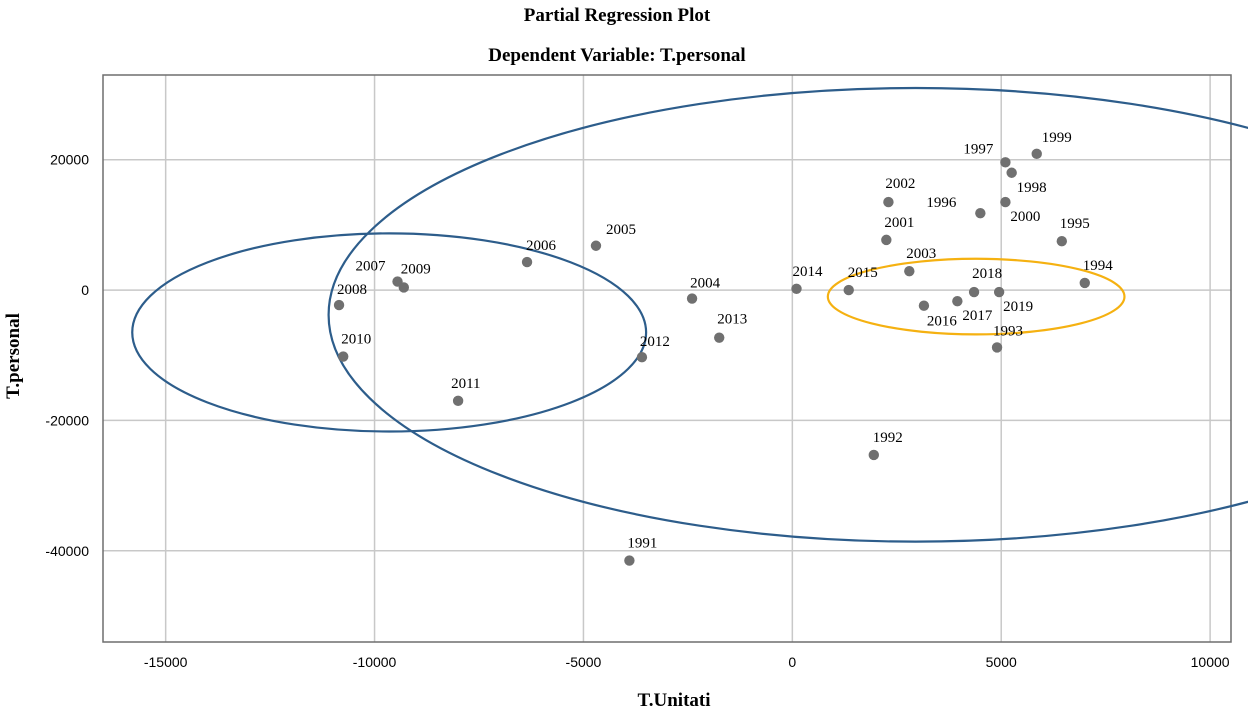  Describe the element at coordinates (339, 305) in the screenshot. I see `data-point-2008` at that location.